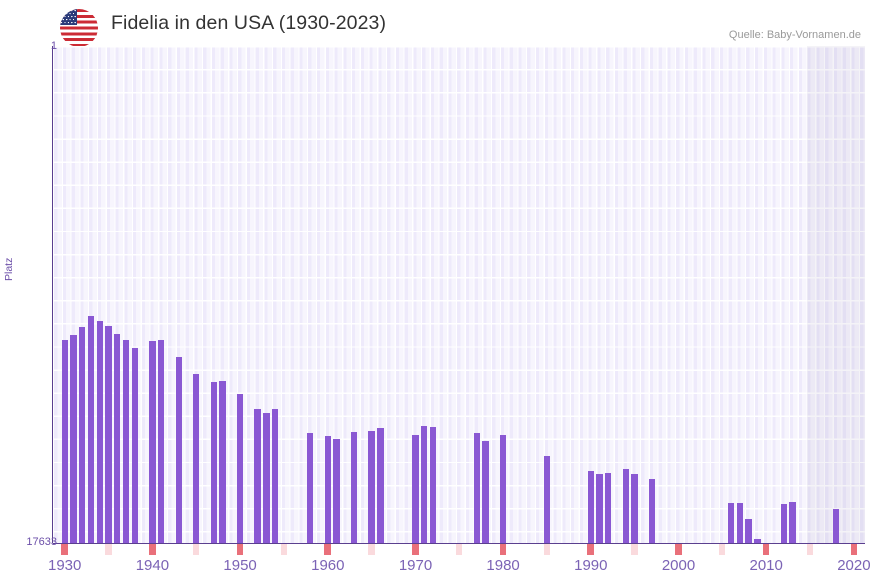 The height and width of the screenshot is (587, 873). Describe the element at coordinates (65, 565) in the screenshot. I see `x-axis-label-1930: 1930` at that location.